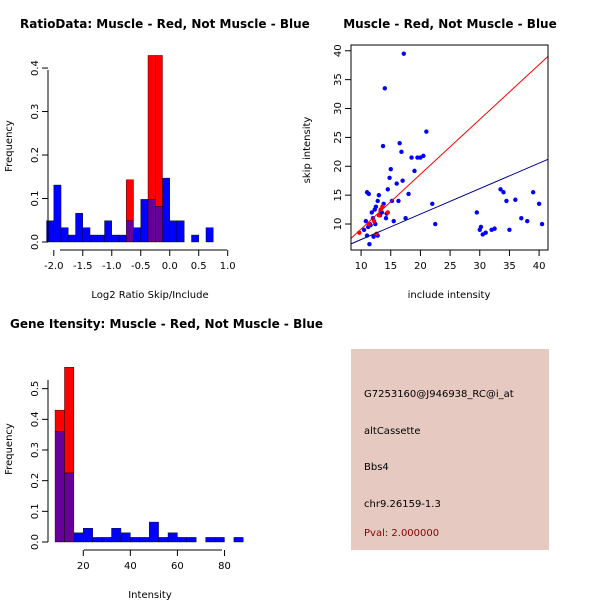 The width and height of the screenshot is (600, 600). Describe the element at coordinates (390, 266) in the screenshot. I see `x-tick-label: 15` at that location.